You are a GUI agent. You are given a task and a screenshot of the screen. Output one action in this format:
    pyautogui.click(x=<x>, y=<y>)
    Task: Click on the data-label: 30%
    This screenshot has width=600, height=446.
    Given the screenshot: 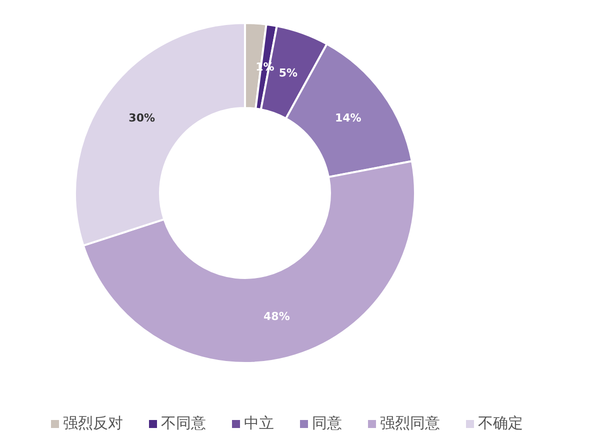 What is the action you would take?
    pyautogui.click(x=142, y=118)
    